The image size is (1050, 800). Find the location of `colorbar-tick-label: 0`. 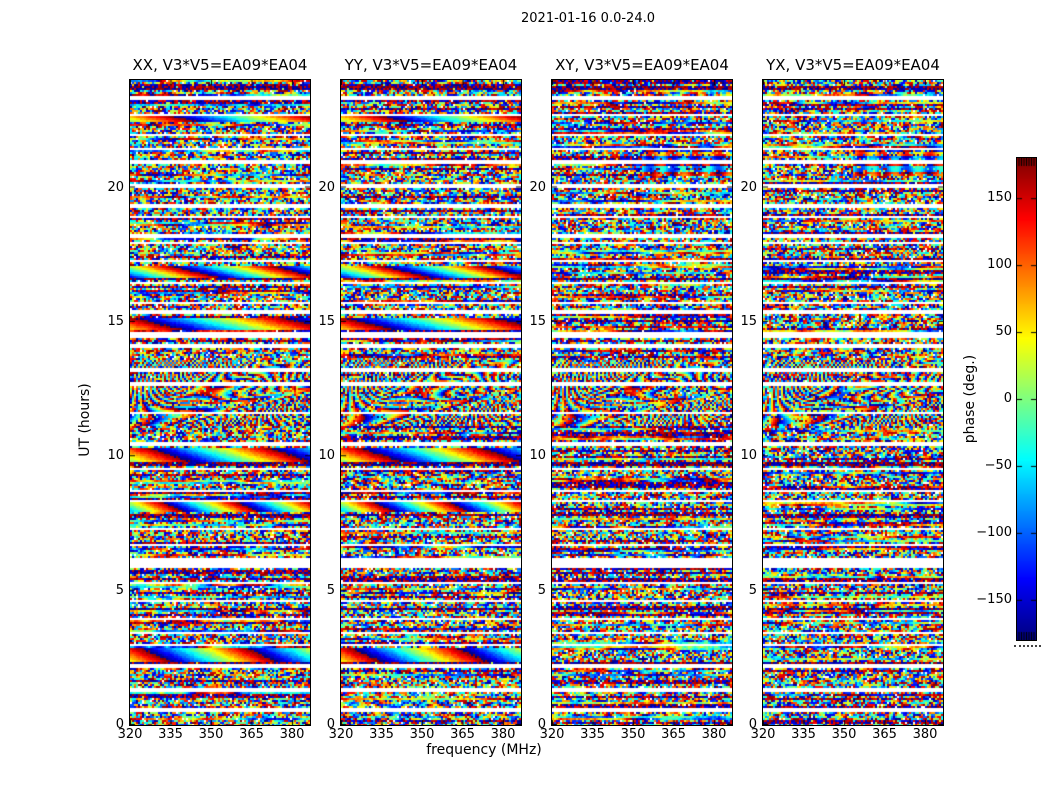

colorbar-tick-label: 0 is located at coordinates (1007, 398).